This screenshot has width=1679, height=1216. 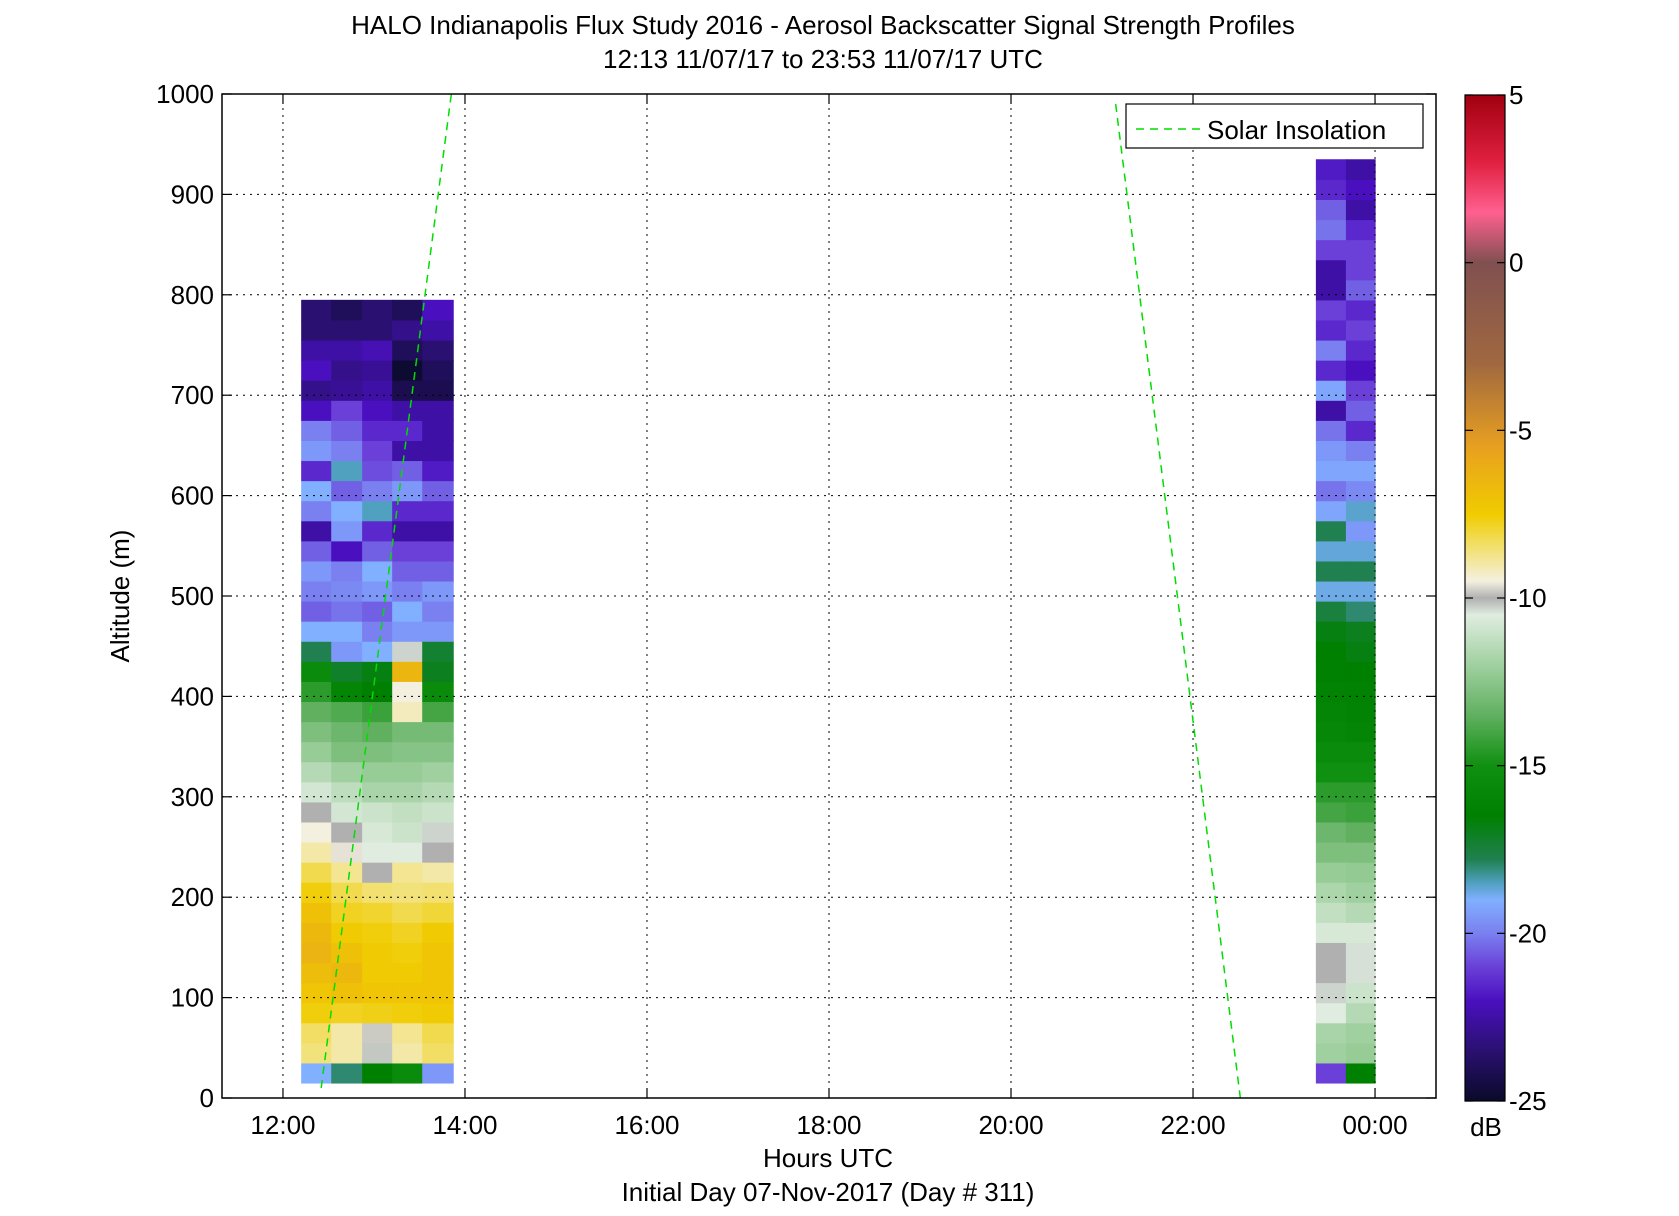 I want to click on y-tick-label: 500, so click(x=192, y=596).